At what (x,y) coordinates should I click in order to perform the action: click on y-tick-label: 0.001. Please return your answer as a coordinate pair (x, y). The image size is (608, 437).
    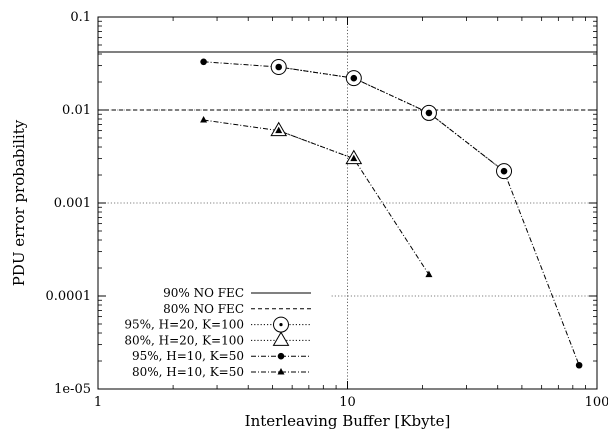
    Looking at the image, I should click on (72, 203).